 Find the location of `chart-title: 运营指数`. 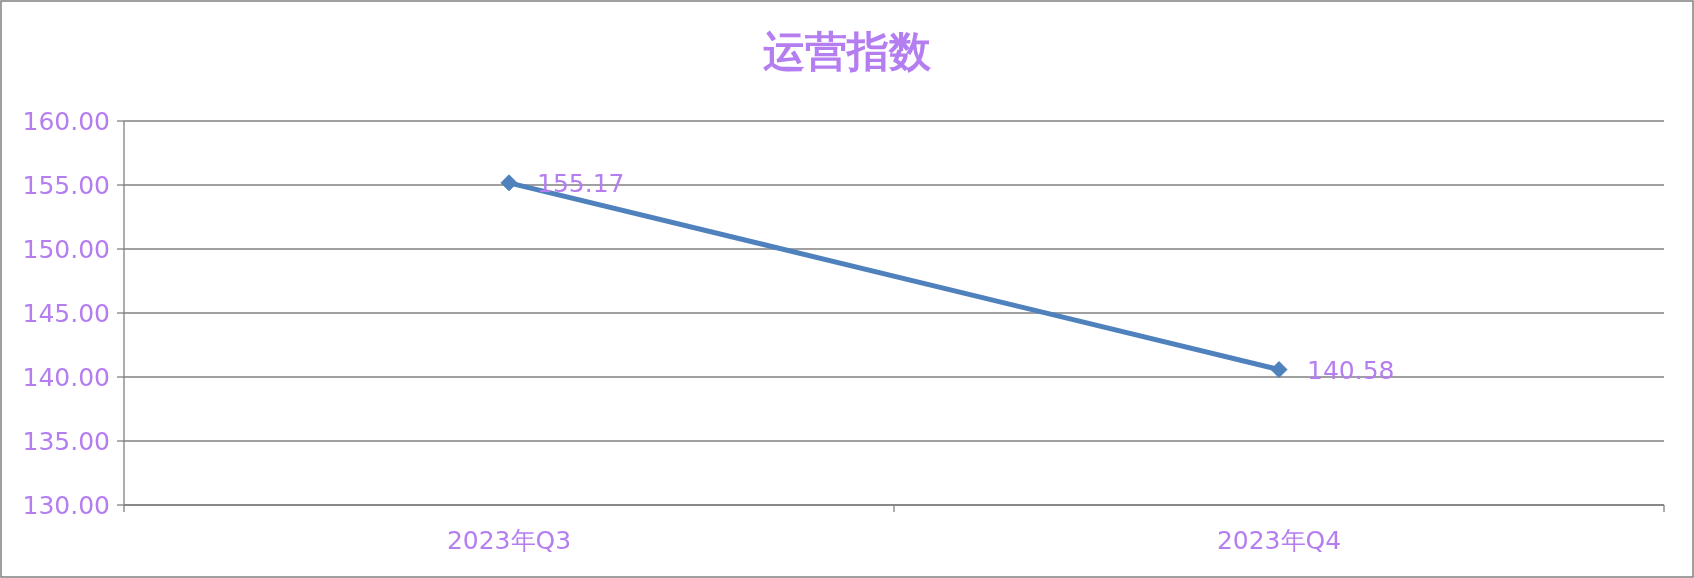

chart-title: 运营指数 is located at coordinates (847, 51).